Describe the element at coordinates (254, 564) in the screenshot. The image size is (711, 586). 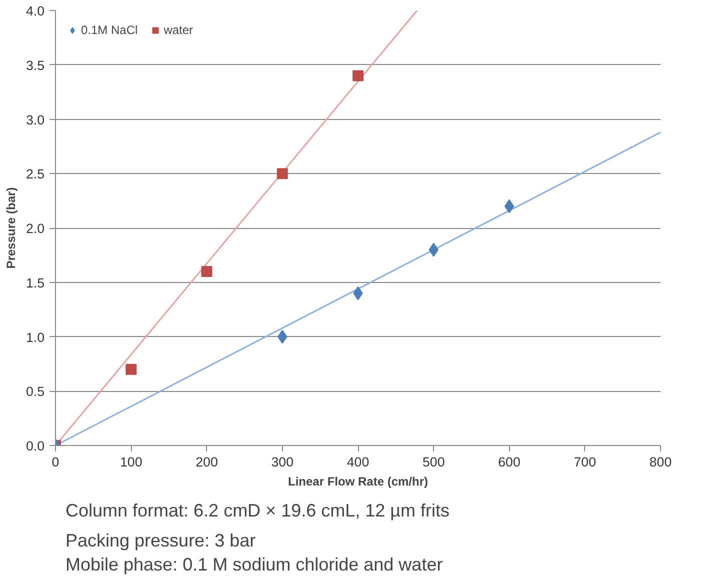
I see `text: Mobile phase: 0.1 M sodium chloride and water` at that location.